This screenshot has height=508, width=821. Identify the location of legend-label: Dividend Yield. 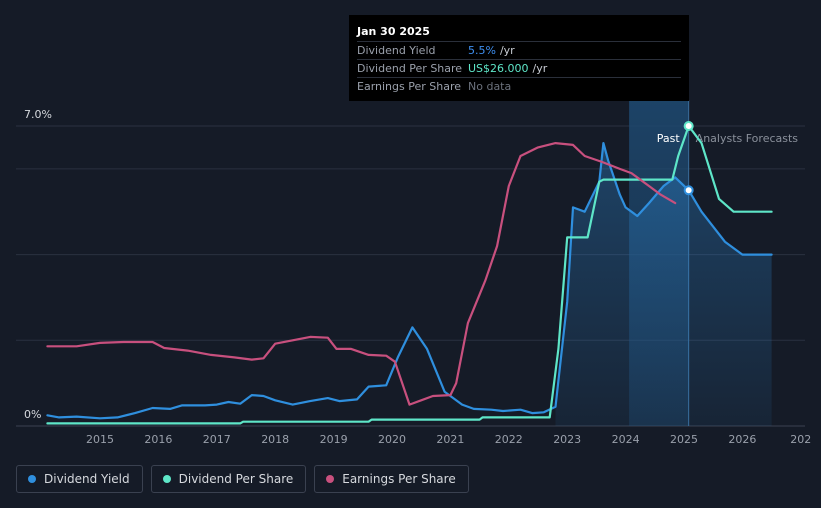
(87, 479).